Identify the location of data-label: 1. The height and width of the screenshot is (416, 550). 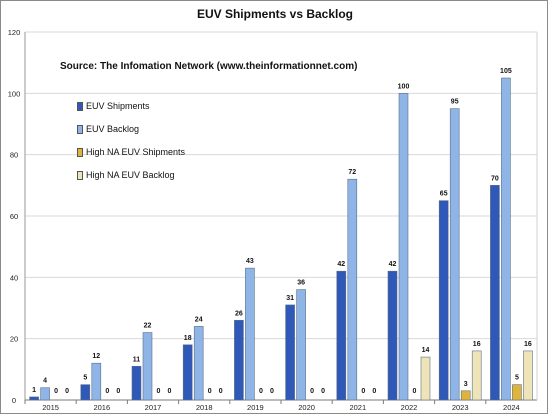
(34, 390).